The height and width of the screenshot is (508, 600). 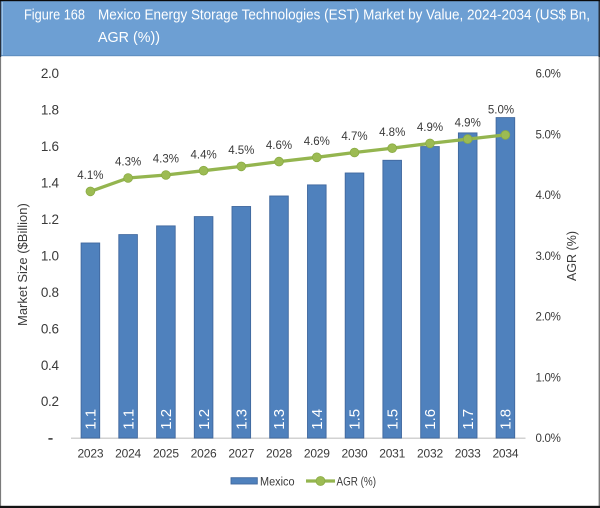 What do you see at coordinates (548, 196) in the screenshot?
I see `svg-text: 4.0%` at bounding box center [548, 196].